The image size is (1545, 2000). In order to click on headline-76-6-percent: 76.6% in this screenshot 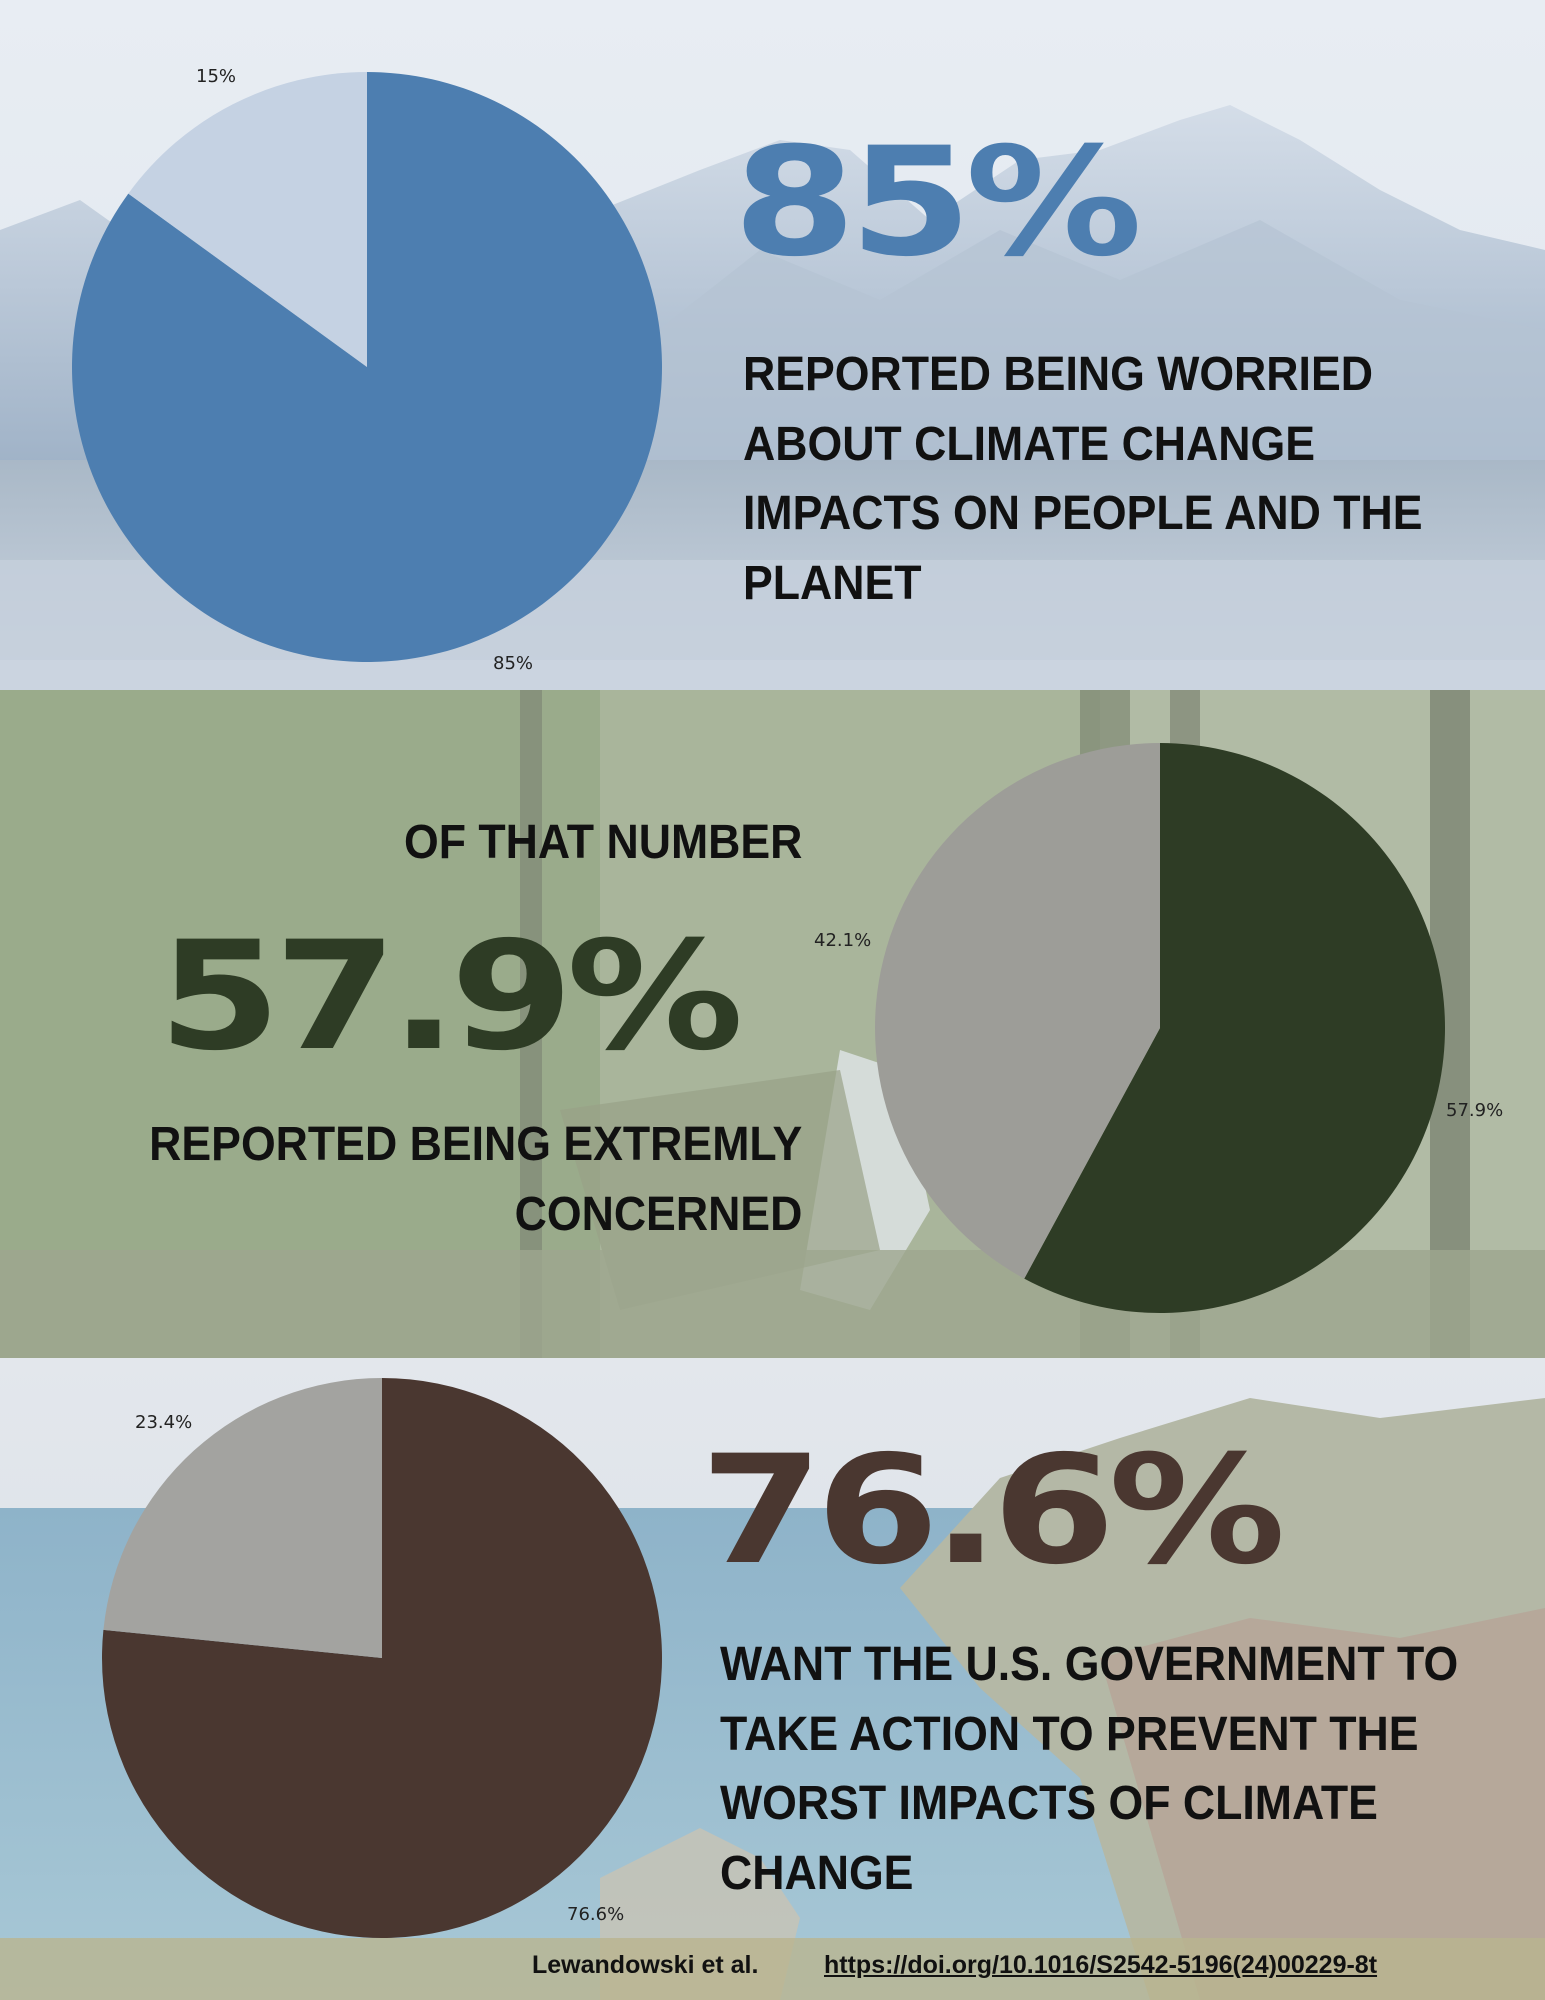, I will do `click(993, 1511)`.